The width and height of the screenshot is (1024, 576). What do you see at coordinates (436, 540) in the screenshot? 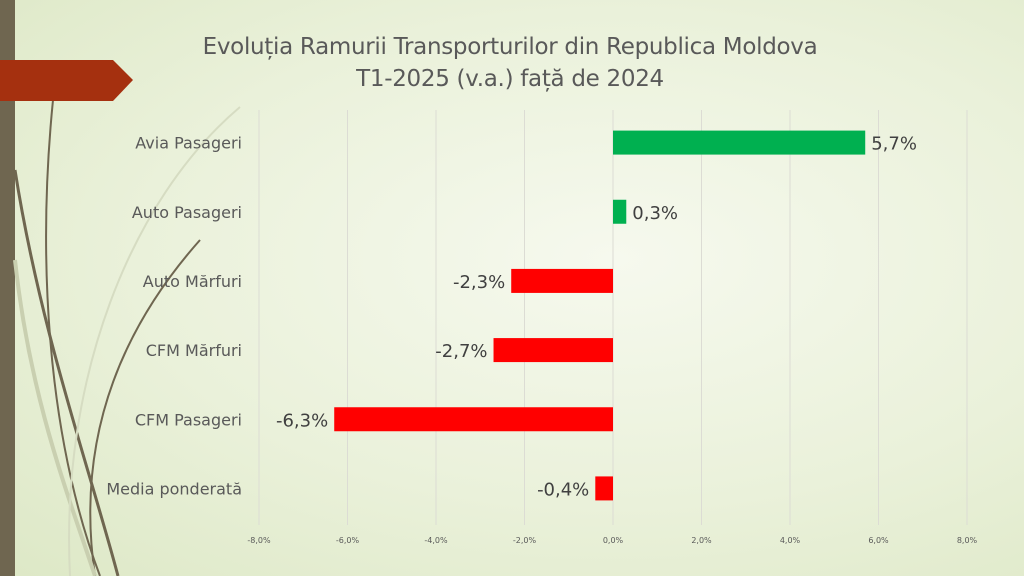
I see `x-tick-label: -4,0%` at bounding box center [436, 540].